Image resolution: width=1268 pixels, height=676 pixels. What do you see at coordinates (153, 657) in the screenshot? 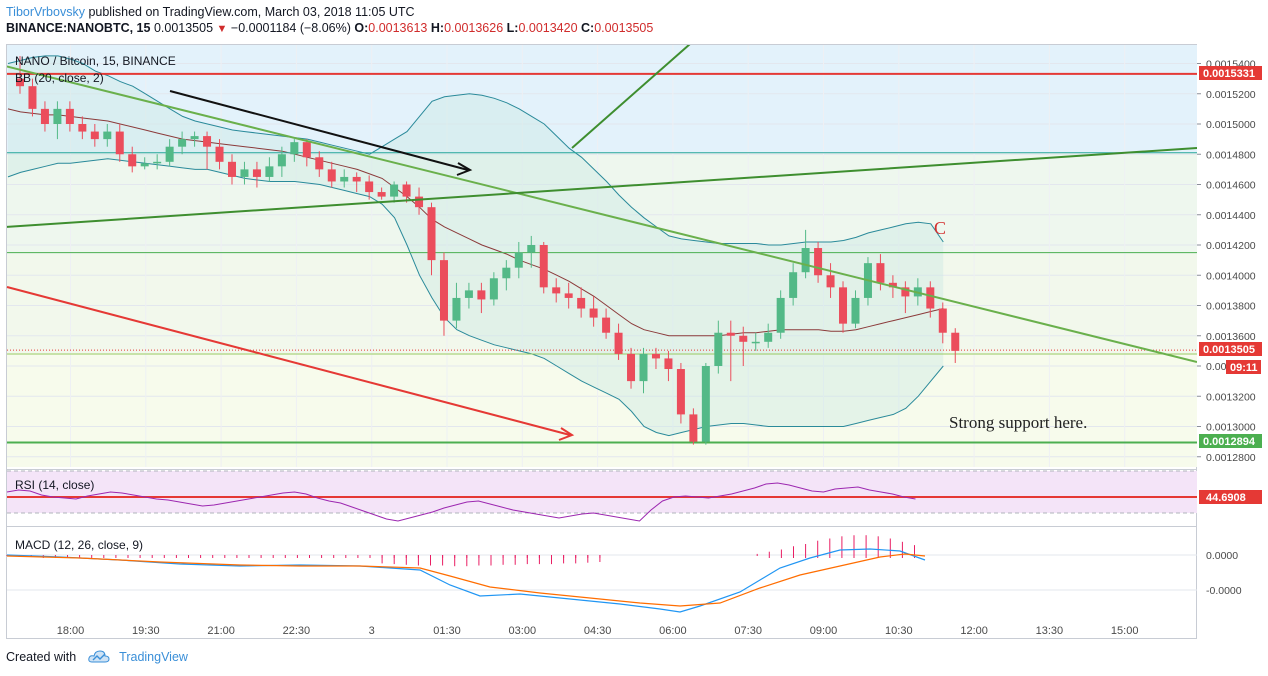
I see `tradingview-brand-link: TradingView` at bounding box center [153, 657].